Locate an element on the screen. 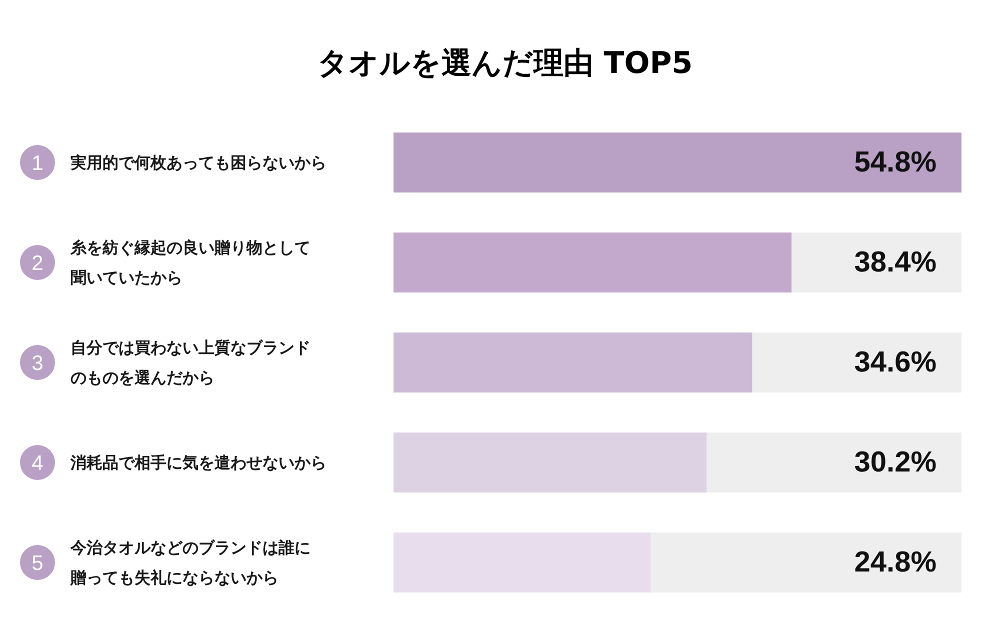  text: 4 is located at coordinates (38, 463).